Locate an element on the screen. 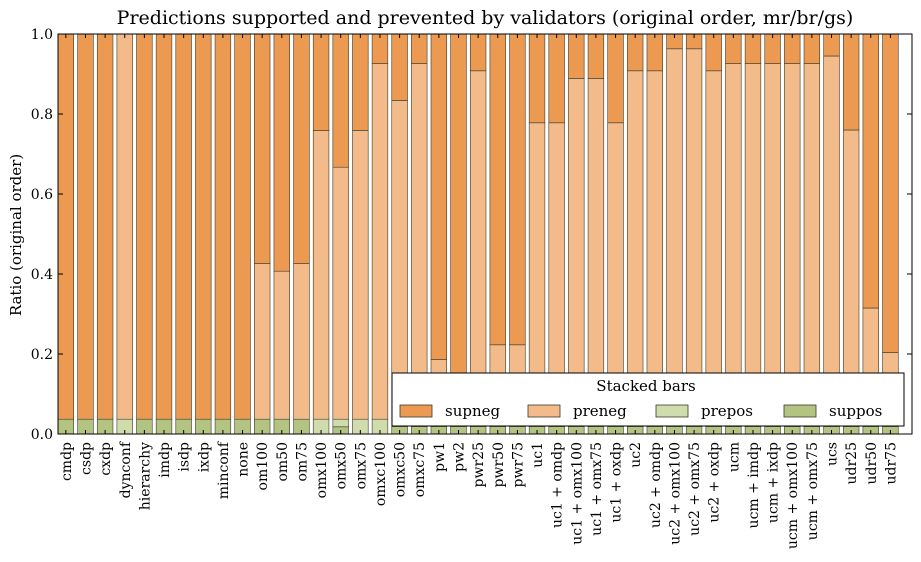  x-tick-label: om50 is located at coordinates (283, 462).